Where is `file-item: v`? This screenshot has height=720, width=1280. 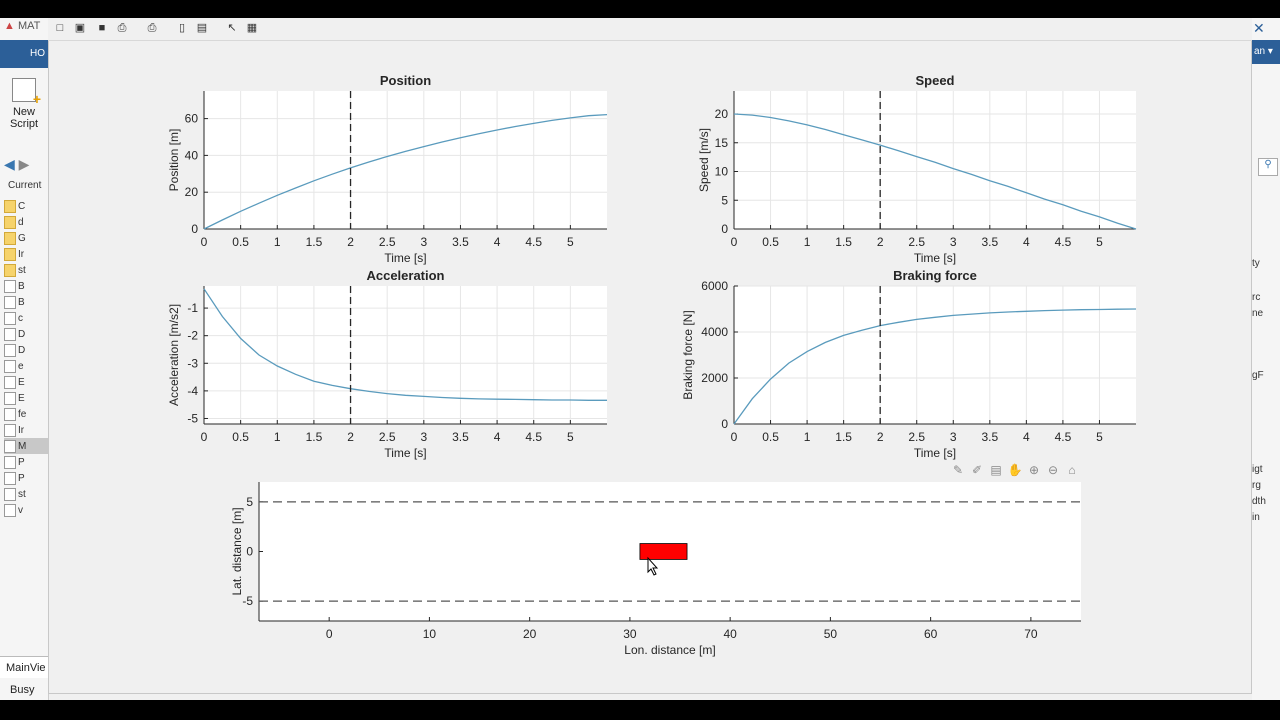 file-item: v is located at coordinates (26, 510).